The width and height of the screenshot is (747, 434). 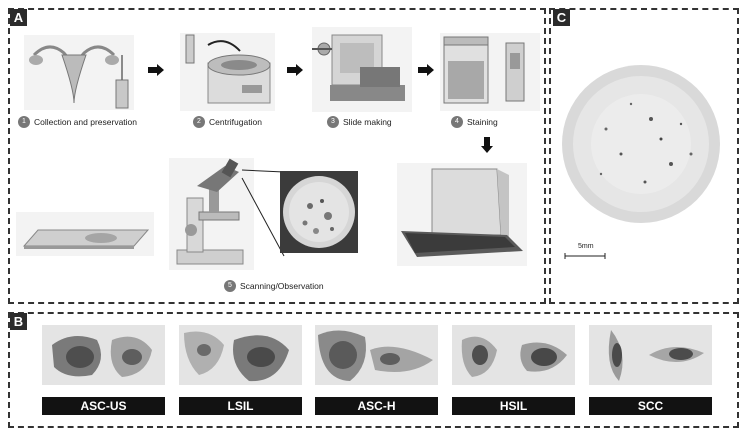 I want to click on step-4: 4 Staining, so click(x=474, y=122).